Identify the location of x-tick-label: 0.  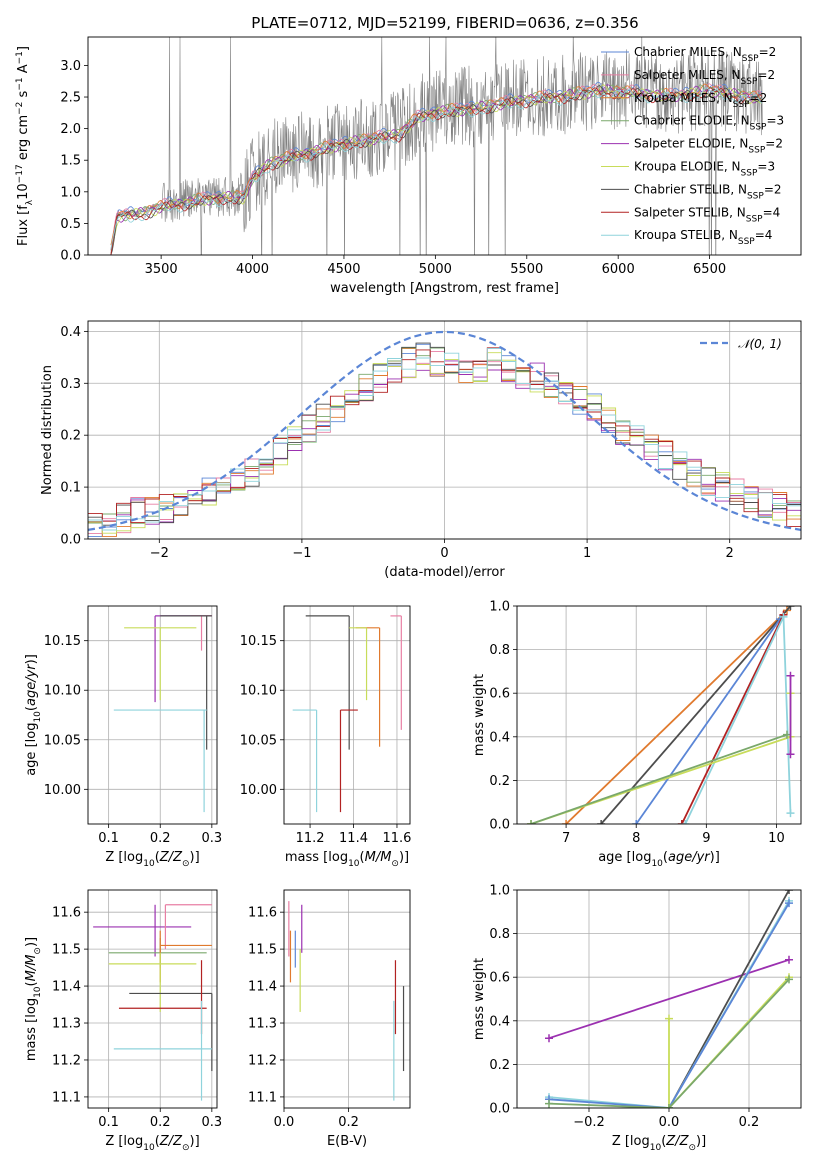
(444, 553).